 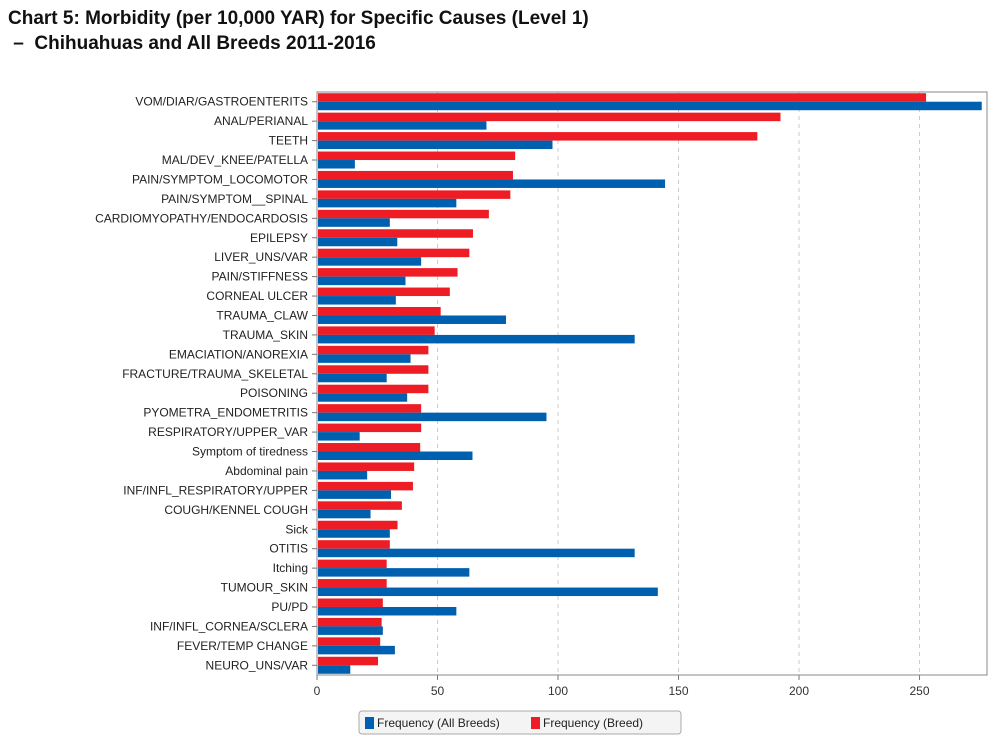 What do you see at coordinates (274, 393) in the screenshot?
I see `category-label: POISONING` at bounding box center [274, 393].